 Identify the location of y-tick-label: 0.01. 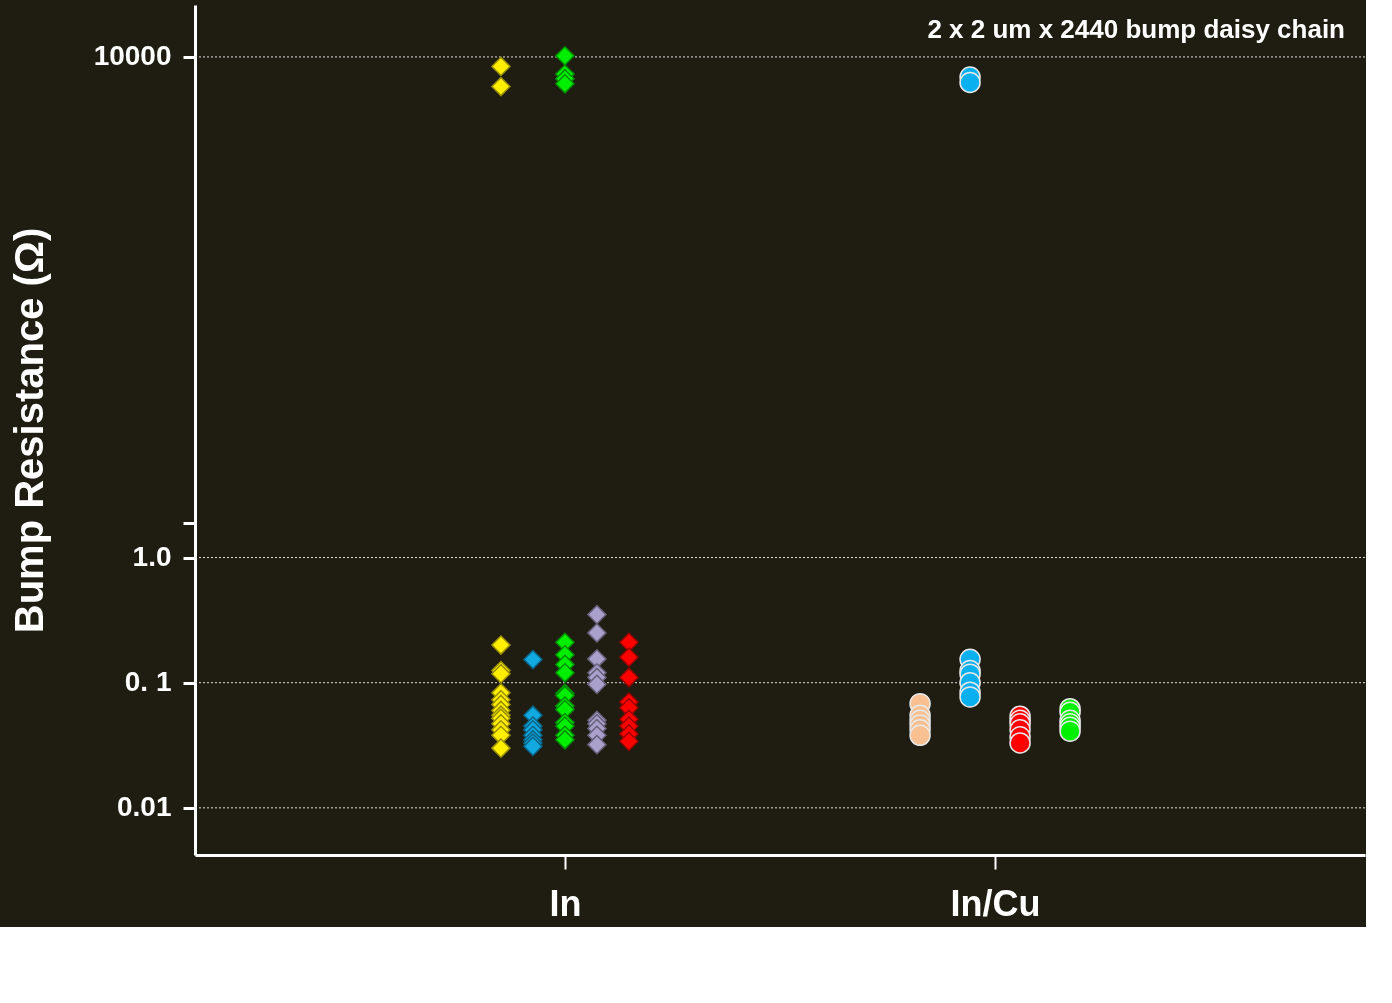
(144, 807).